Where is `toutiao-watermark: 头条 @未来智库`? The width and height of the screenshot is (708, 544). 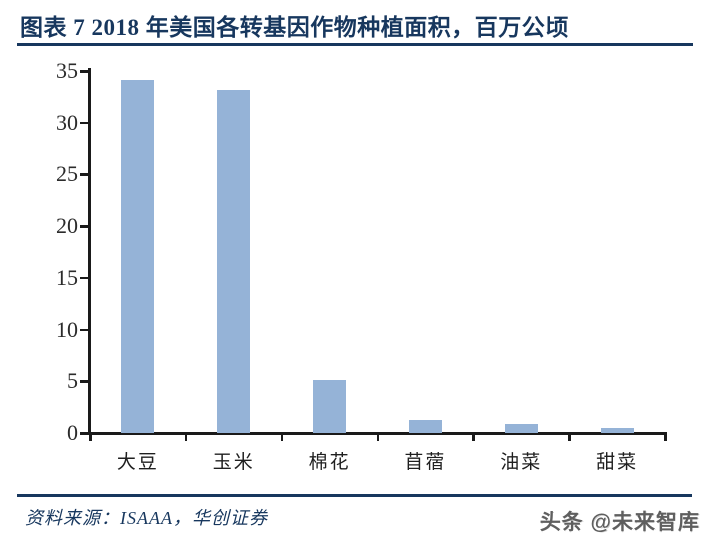
toutiao-watermark: 头条 @未来智库 is located at coordinates (619, 522).